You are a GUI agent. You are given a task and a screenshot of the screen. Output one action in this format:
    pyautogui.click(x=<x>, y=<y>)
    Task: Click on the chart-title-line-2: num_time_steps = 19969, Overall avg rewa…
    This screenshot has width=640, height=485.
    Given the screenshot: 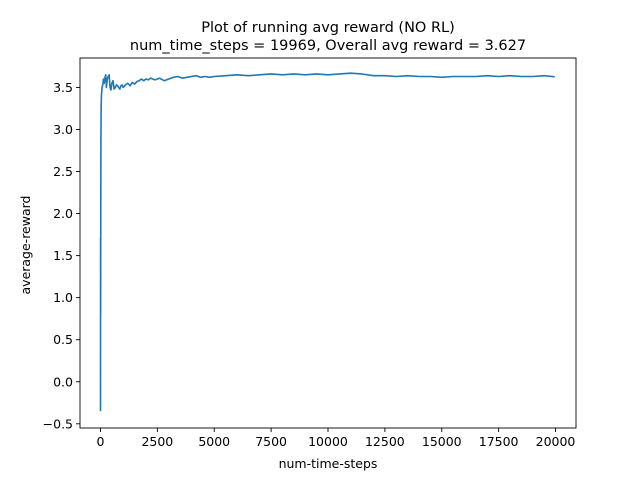 What is the action you would take?
    pyautogui.click(x=328, y=46)
    